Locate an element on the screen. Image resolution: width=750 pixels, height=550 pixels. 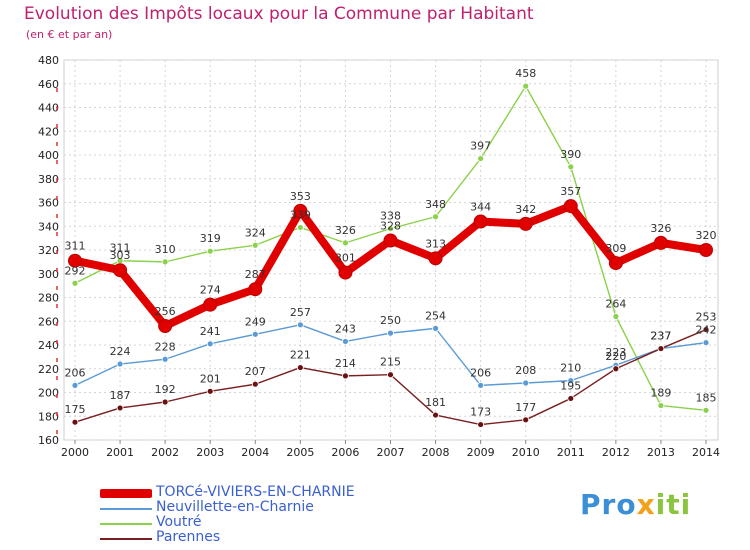
data-label: 241 is located at coordinates (210, 331).